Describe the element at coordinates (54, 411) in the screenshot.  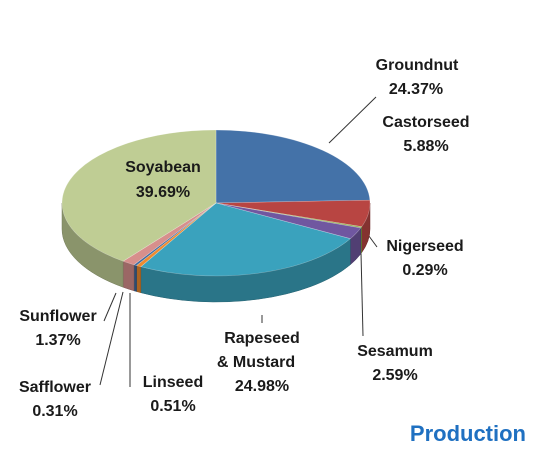
I see `data-label-safflower: 0.31%` at that location.